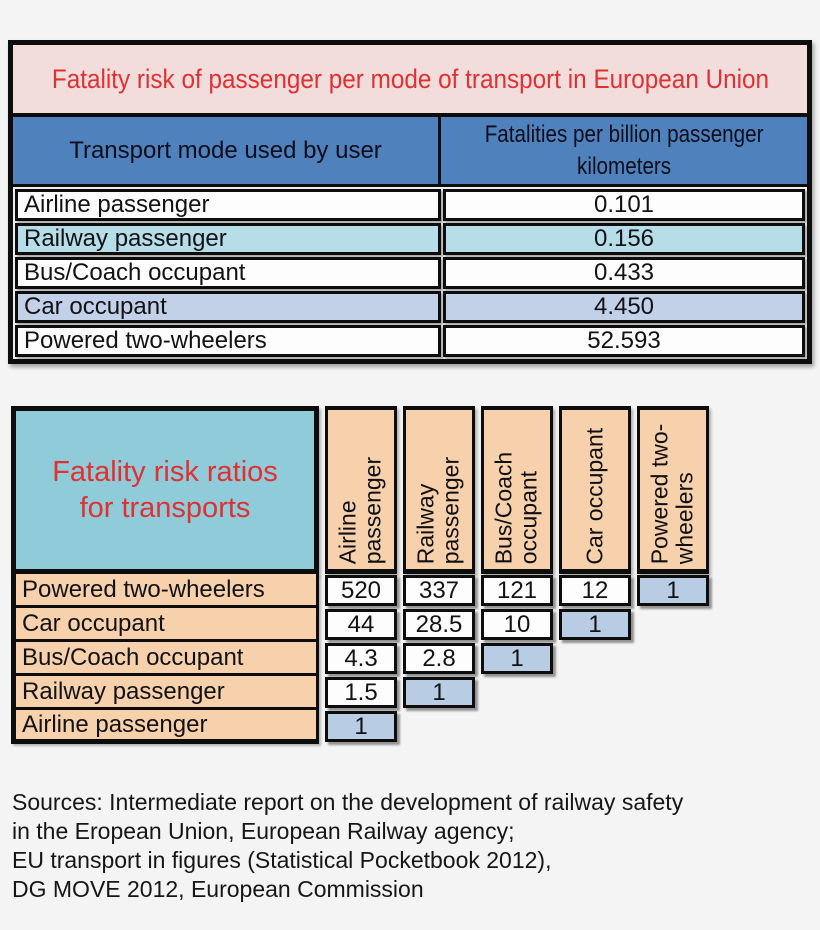 This screenshot has height=930, width=820. I want to click on ratio-row-label: Bus/Coach occupant, so click(165, 659).